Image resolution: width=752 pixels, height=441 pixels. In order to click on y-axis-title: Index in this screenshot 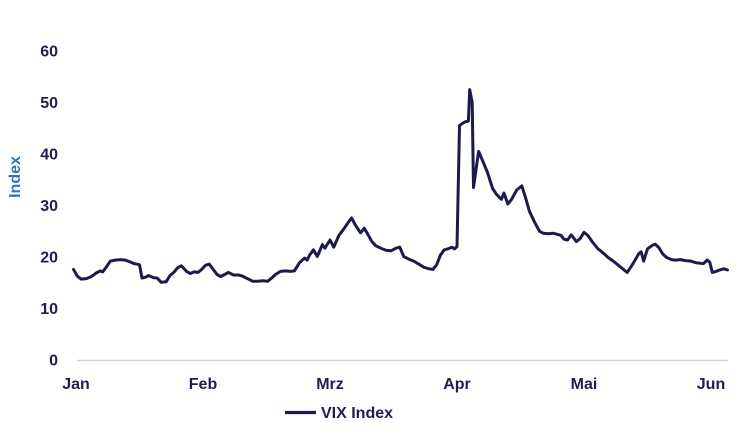, I will do `click(15, 177)`.